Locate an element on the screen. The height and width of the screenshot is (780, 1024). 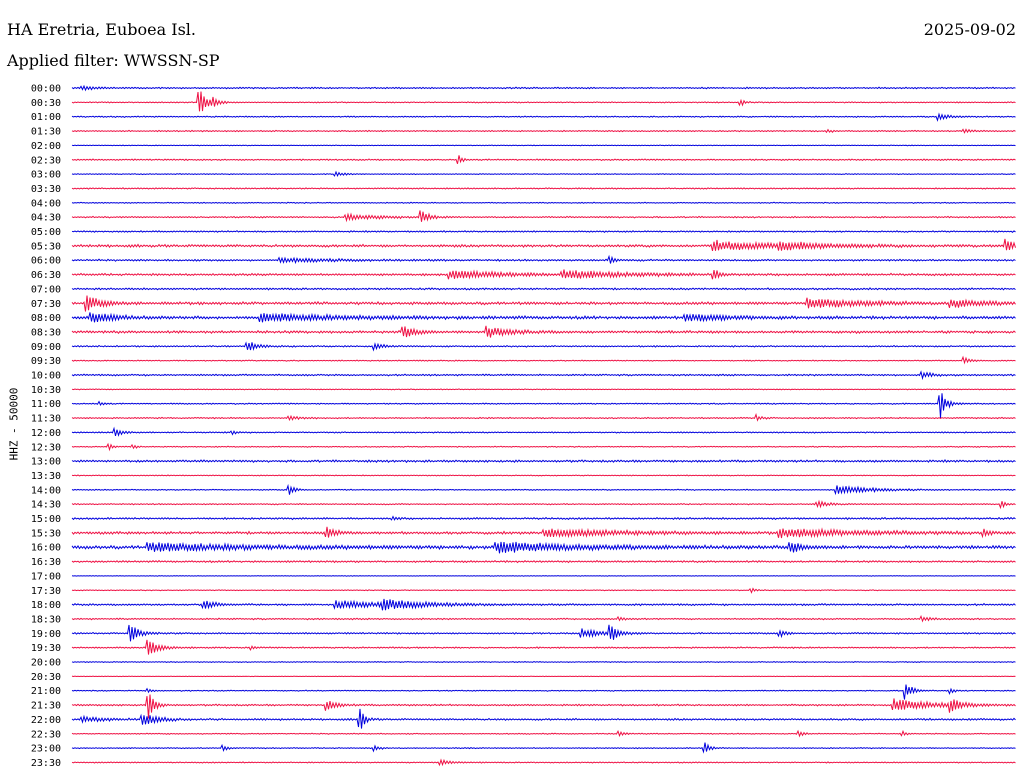
time-tick-label: 20:00 is located at coordinates (46, 663).